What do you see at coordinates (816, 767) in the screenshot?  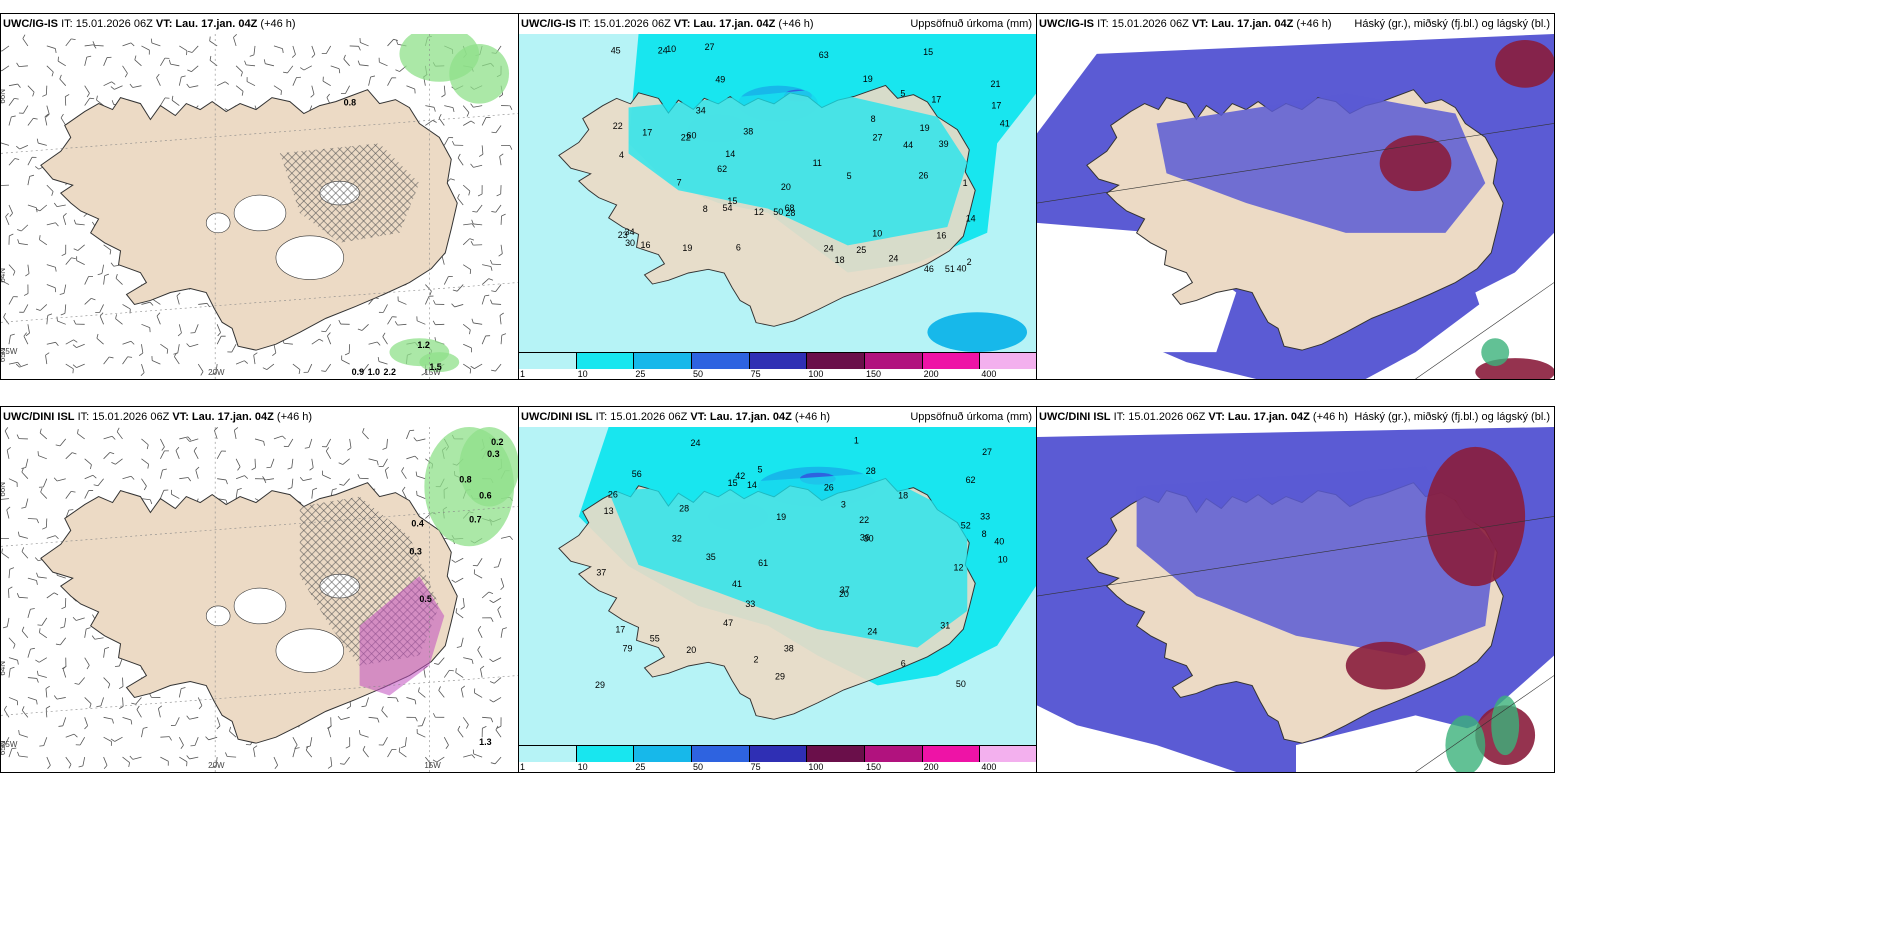 I see `colorbar-tick: 100` at bounding box center [816, 767].